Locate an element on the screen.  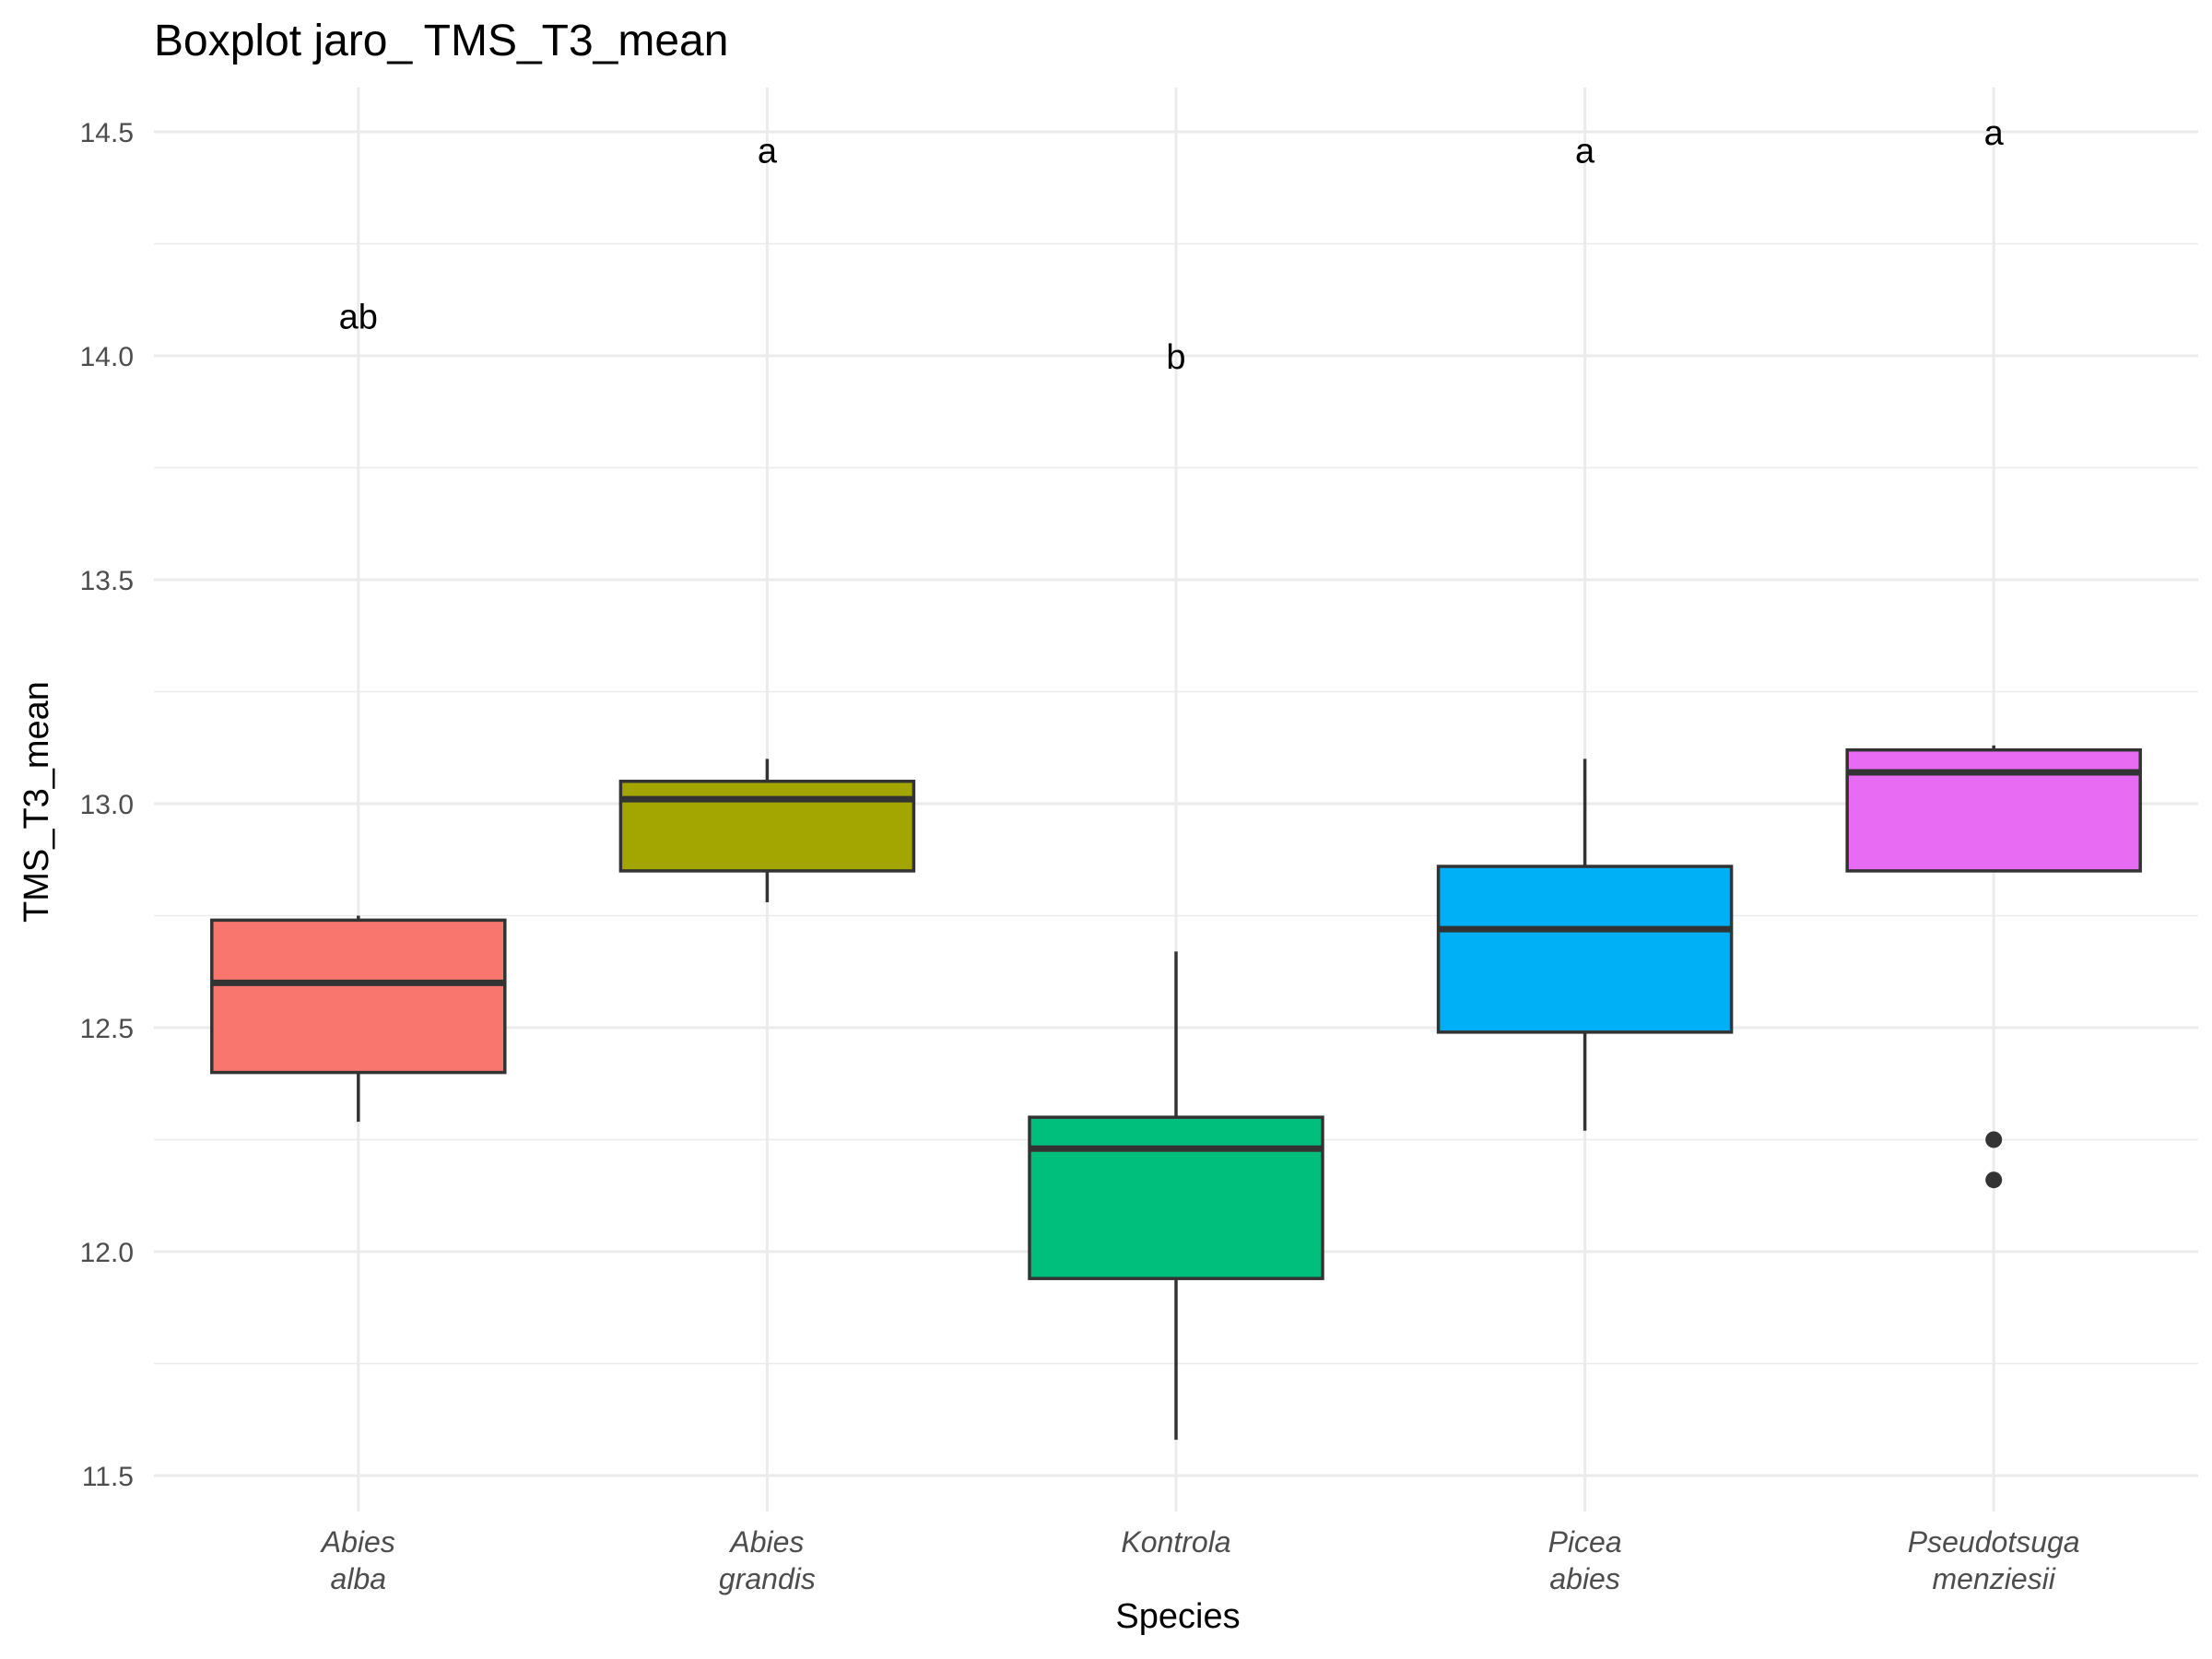
significance-letter: ab is located at coordinates (358, 317).